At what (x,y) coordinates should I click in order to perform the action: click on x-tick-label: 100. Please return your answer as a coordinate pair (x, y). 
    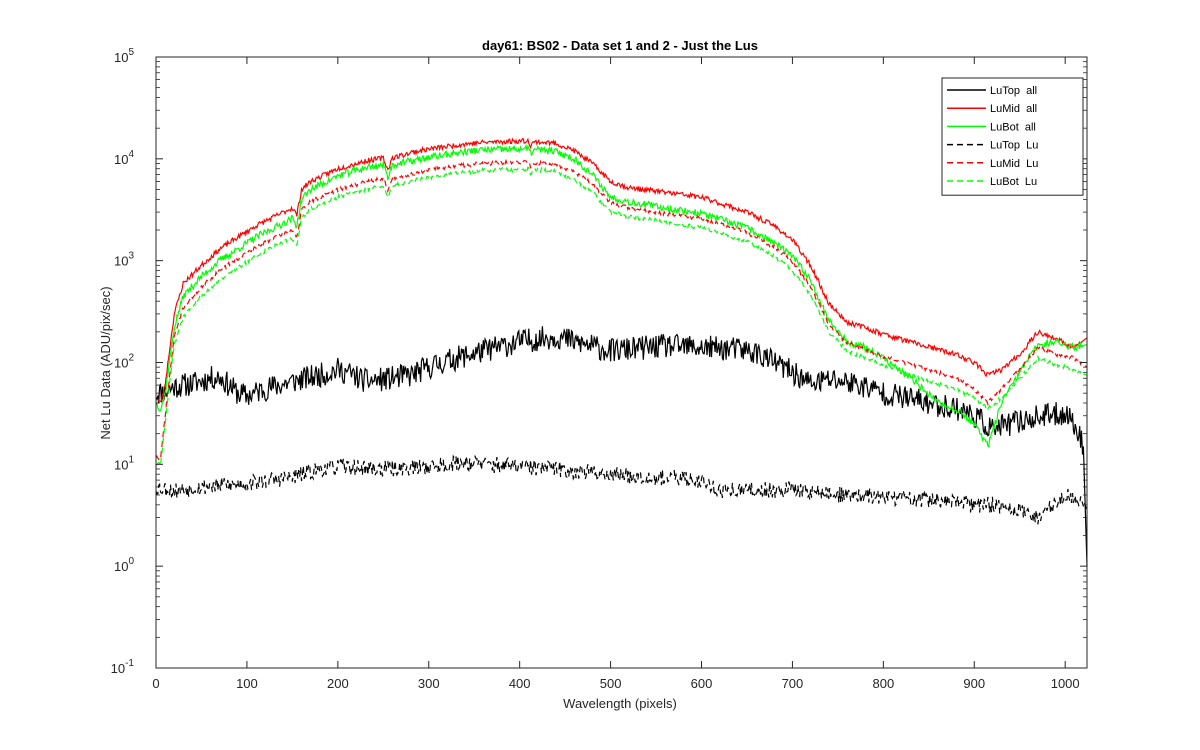
    Looking at the image, I should click on (247, 683).